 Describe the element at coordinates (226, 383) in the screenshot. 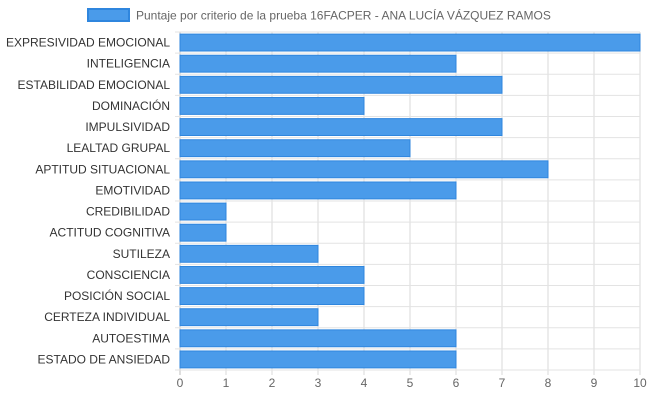

I see `x-tick-label: 1` at that location.